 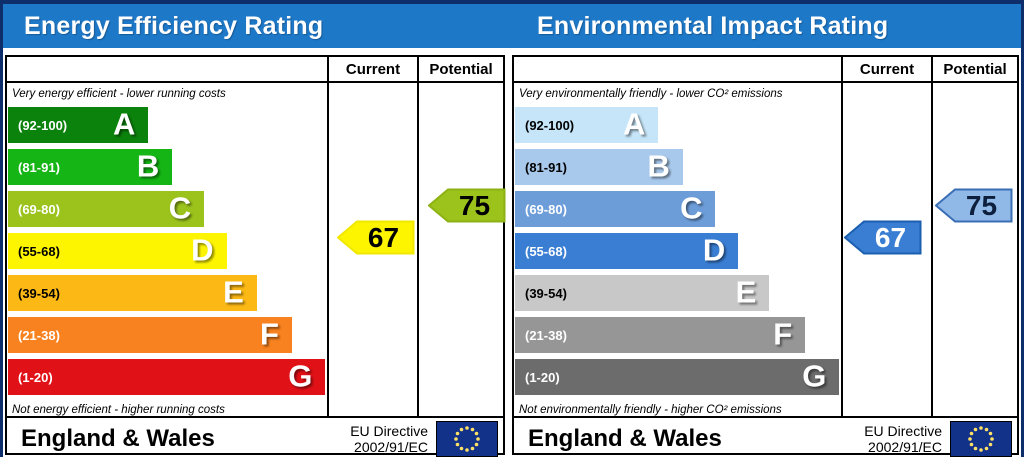 What do you see at coordinates (167, 376) in the screenshot?
I see `band-bar-g: (1-20) G` at bounding box center [167, 376].